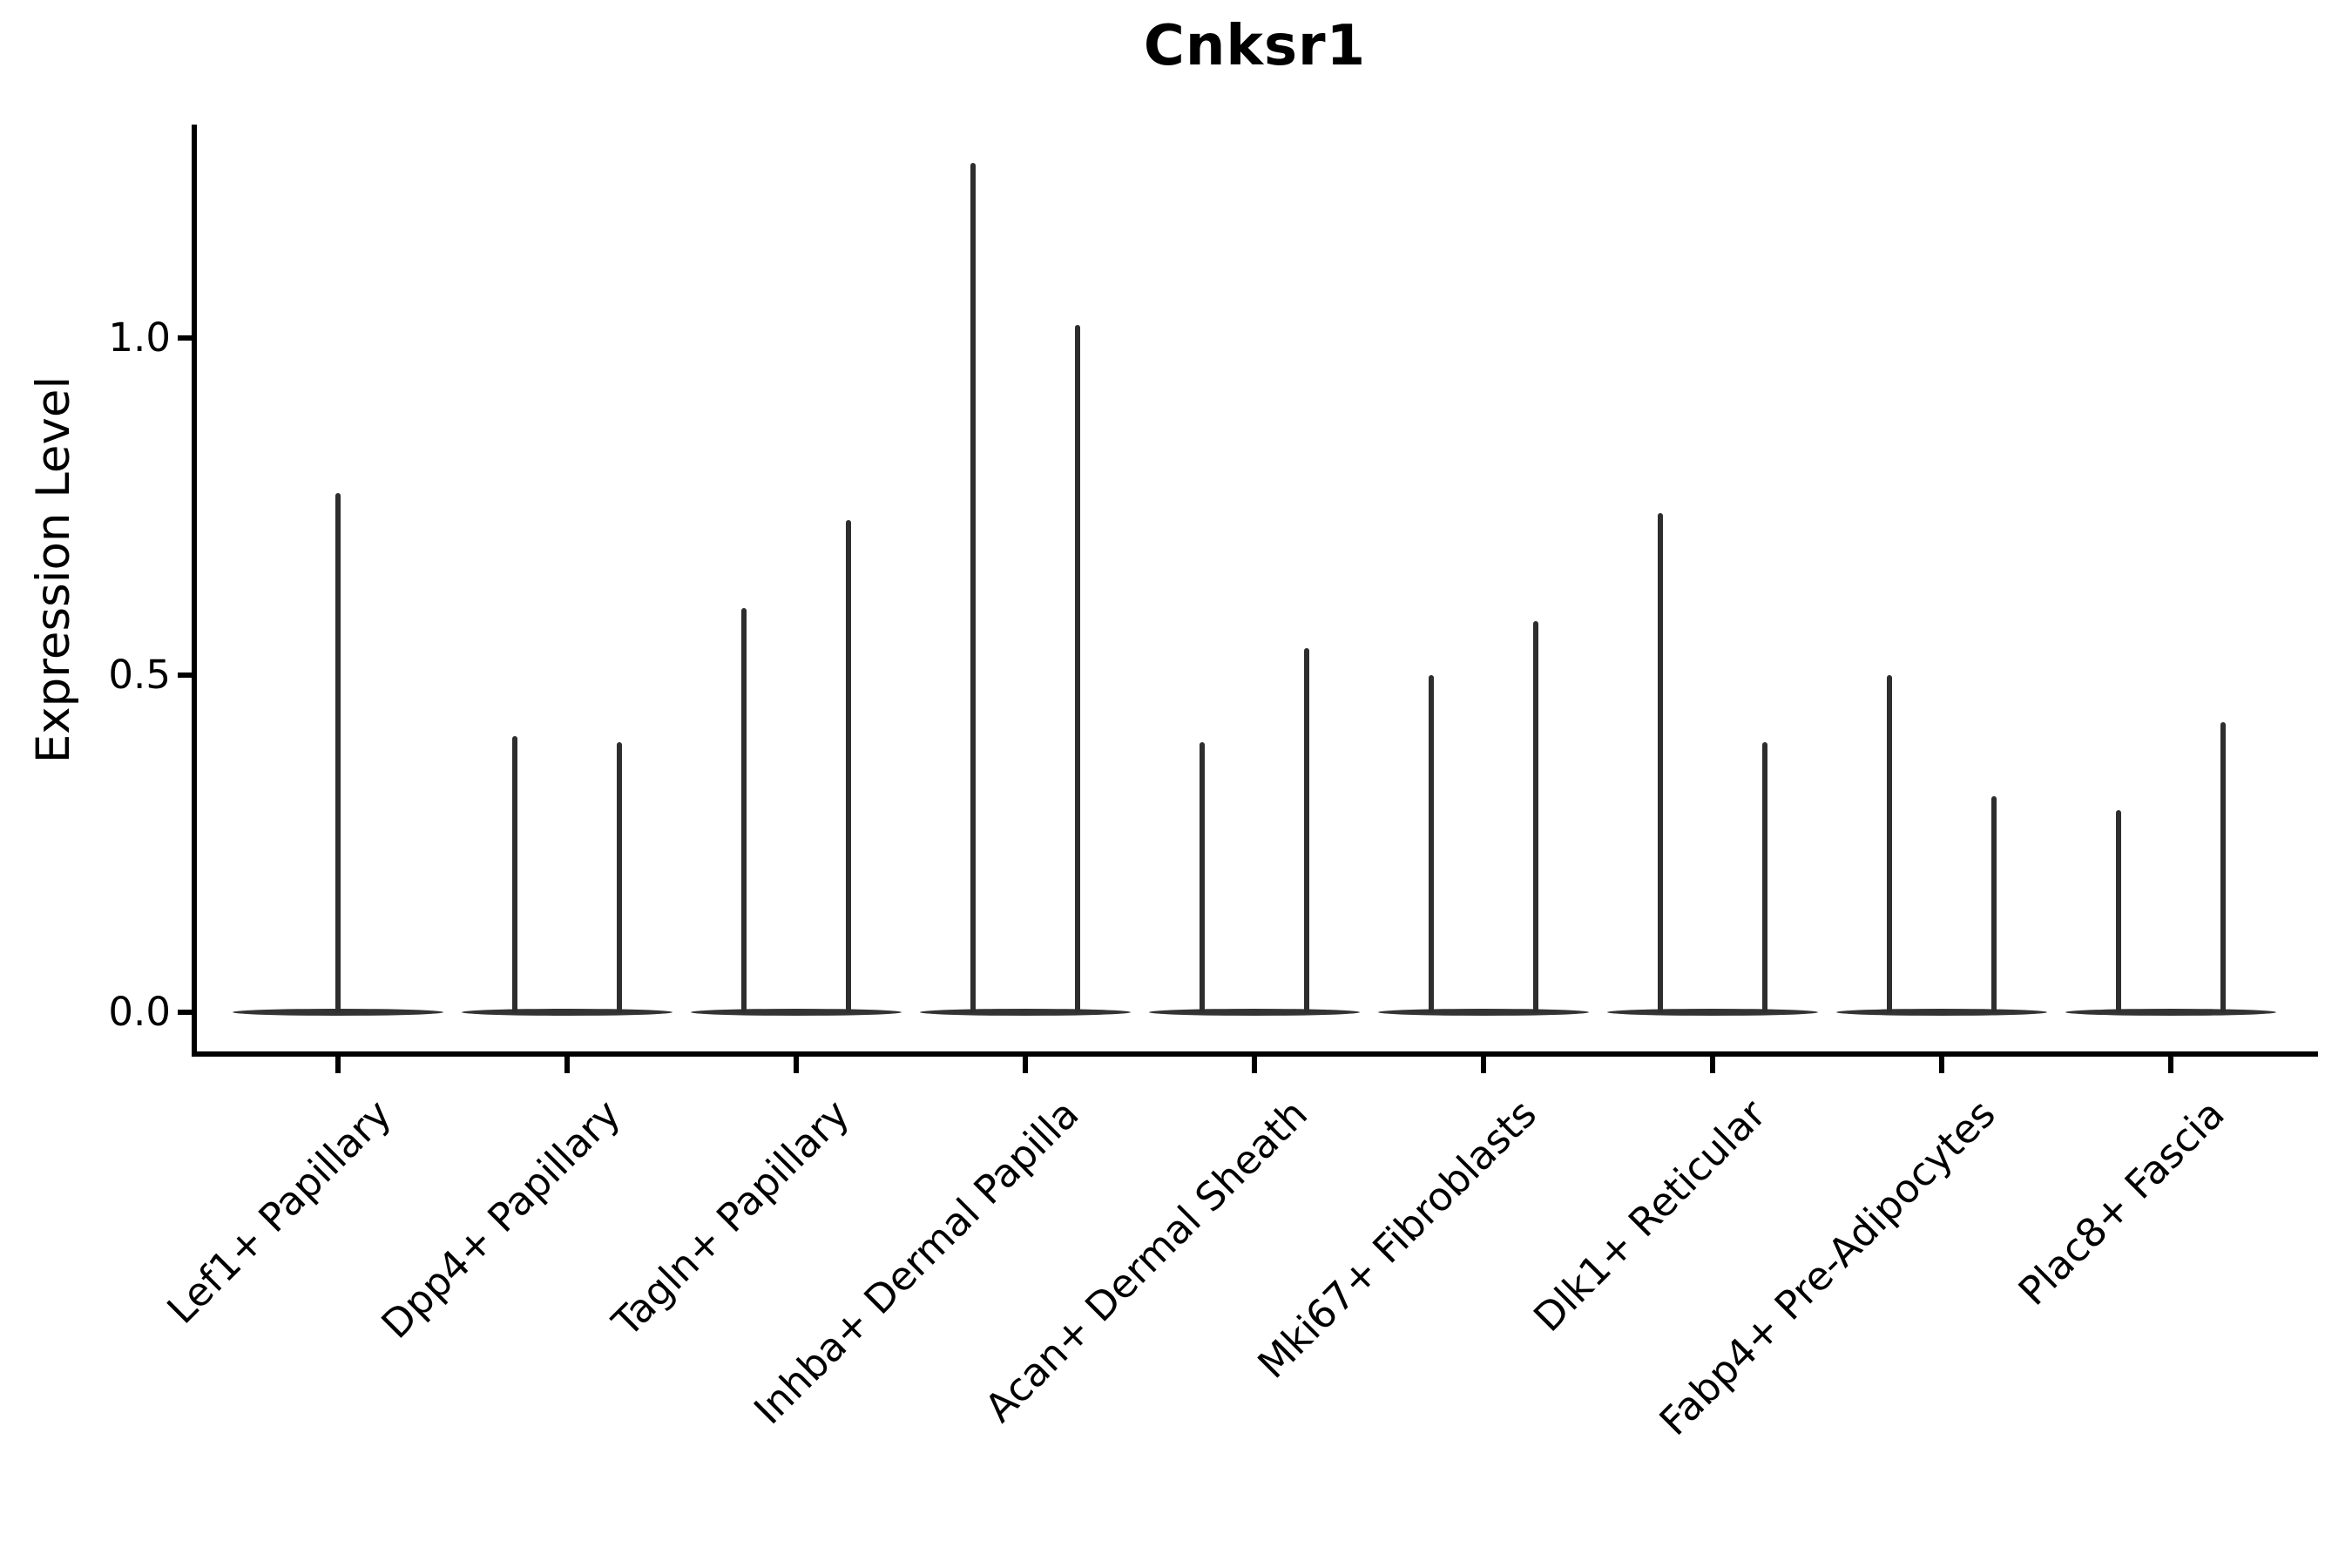  What do you see at coordinates (139, 675) in the screenshot?
I see `y-tick-label: 0.5` at bounding box center [139, 675].